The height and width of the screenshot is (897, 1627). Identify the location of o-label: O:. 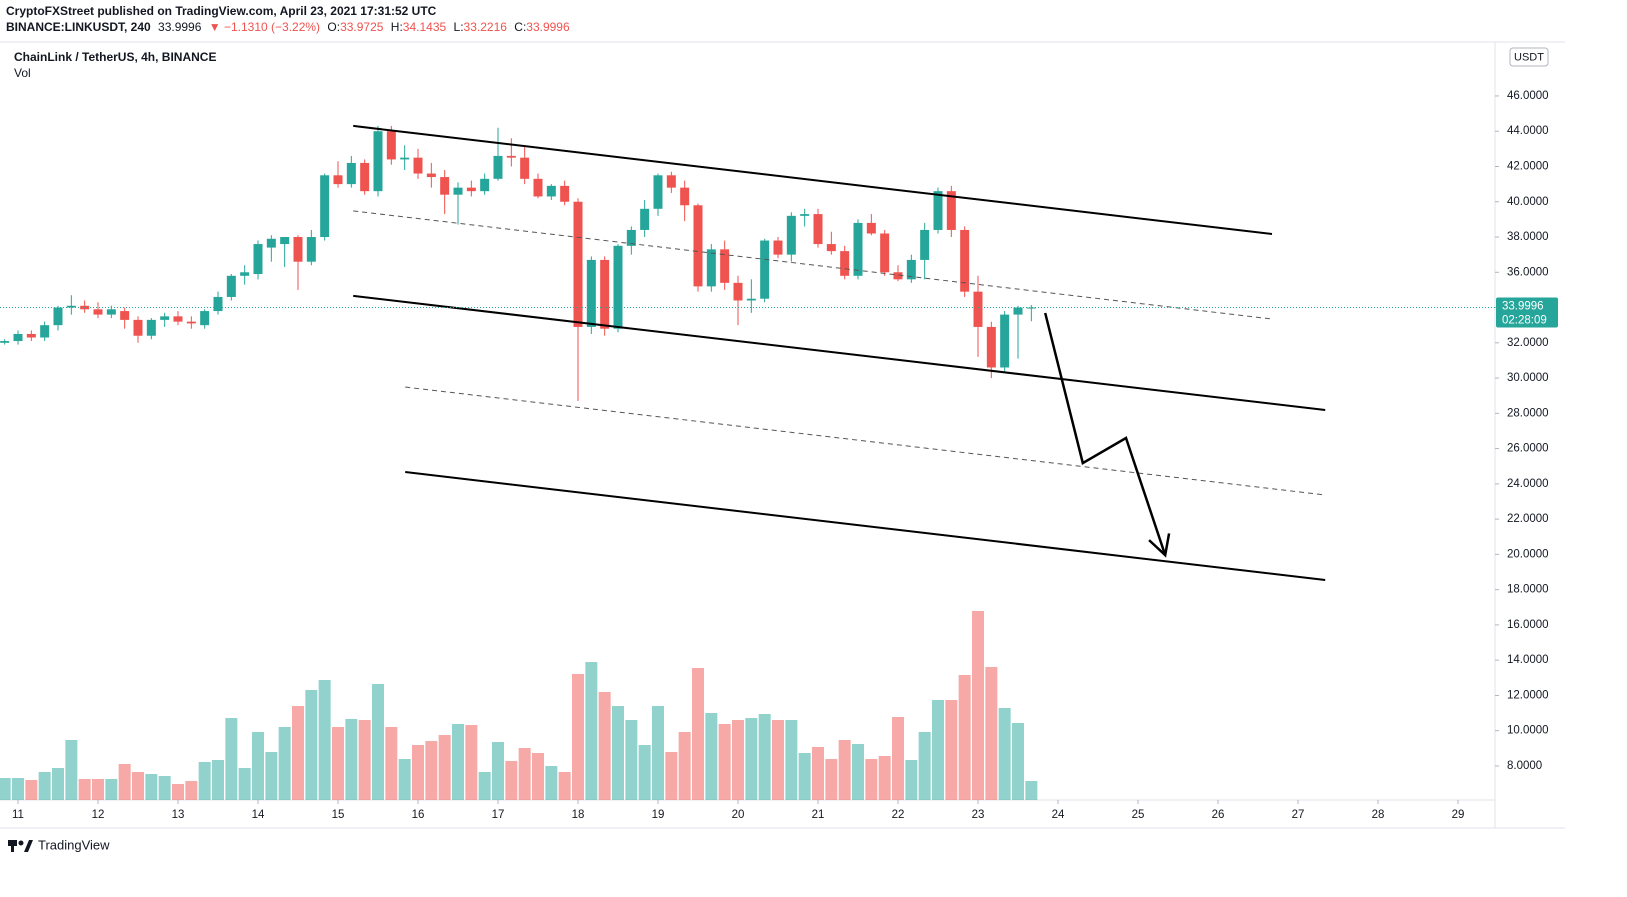
(333, 27).